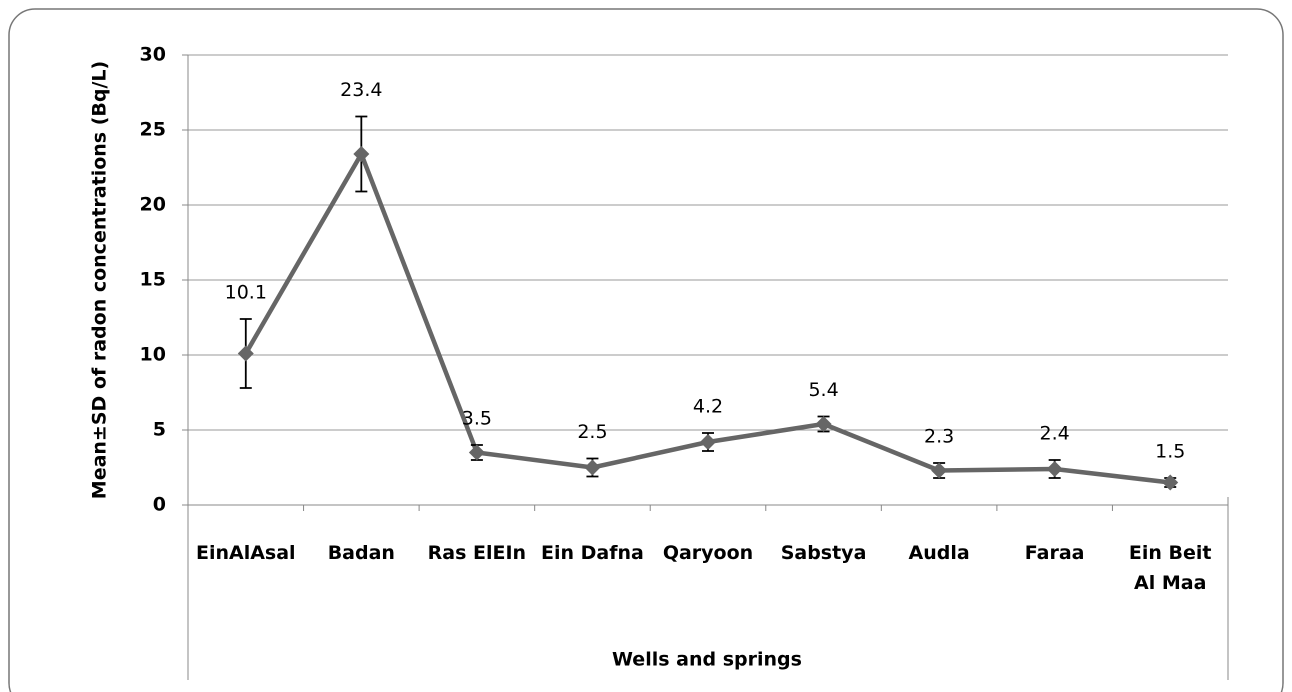  Describe the element at coordinates (159, 430) in the screenshot. I see `y-tick-label: 5` at that location.